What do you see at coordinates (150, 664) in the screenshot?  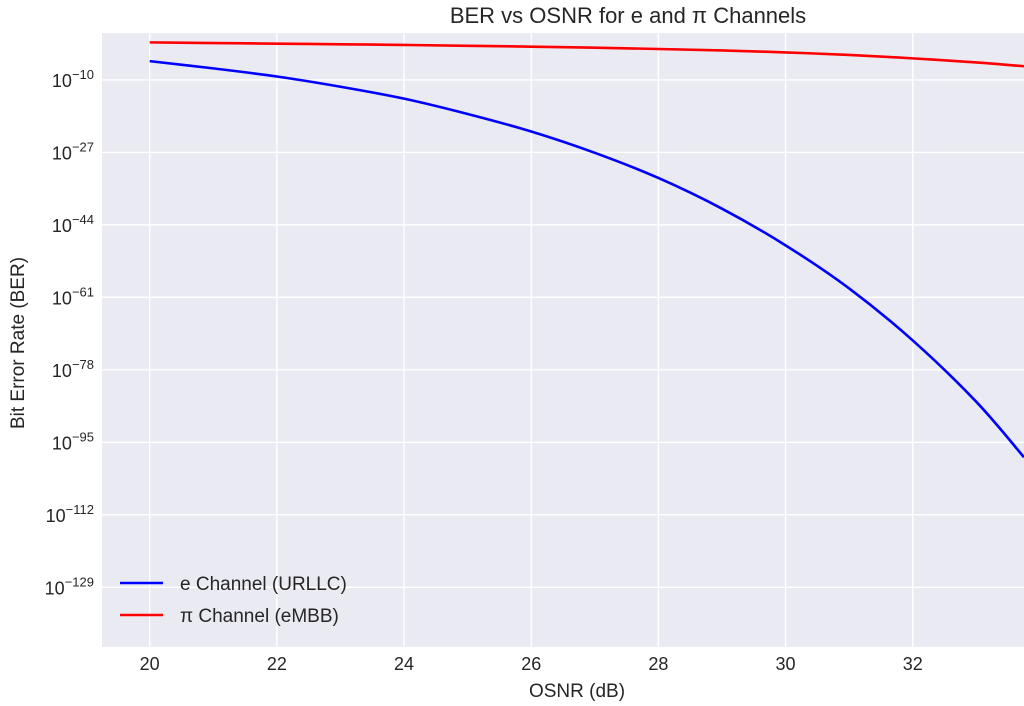 I see `x-tick-label: 20` at bounding box center [150, 664].